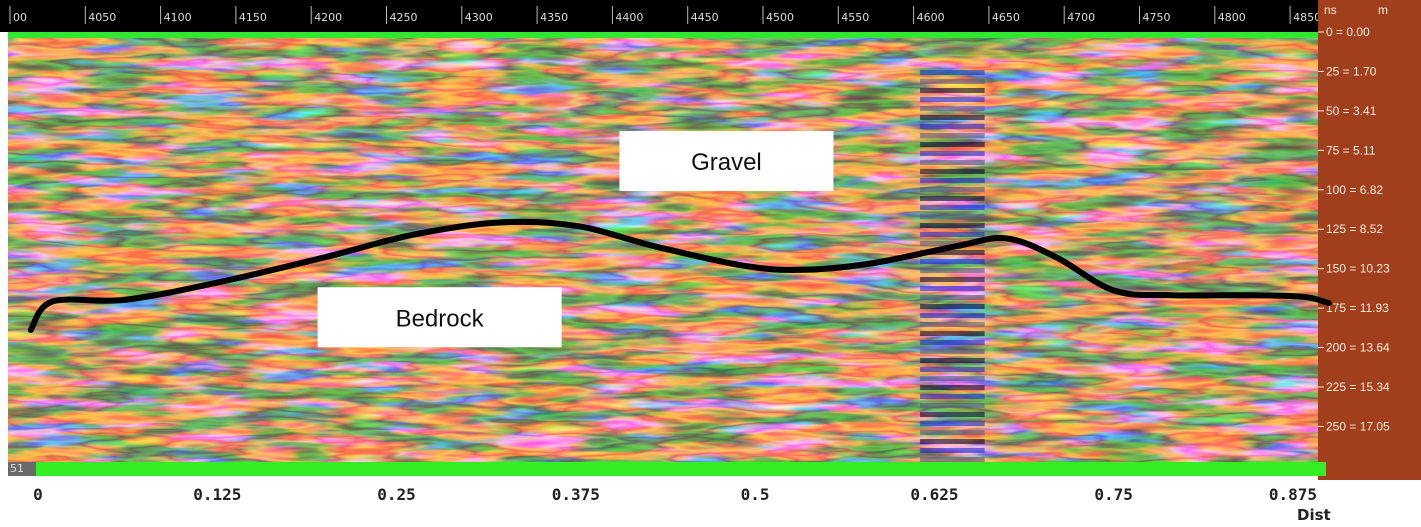  Describe the element at coordinates (705, 17) in the screenshot. I see `top-tick-label: 4450` at that location.